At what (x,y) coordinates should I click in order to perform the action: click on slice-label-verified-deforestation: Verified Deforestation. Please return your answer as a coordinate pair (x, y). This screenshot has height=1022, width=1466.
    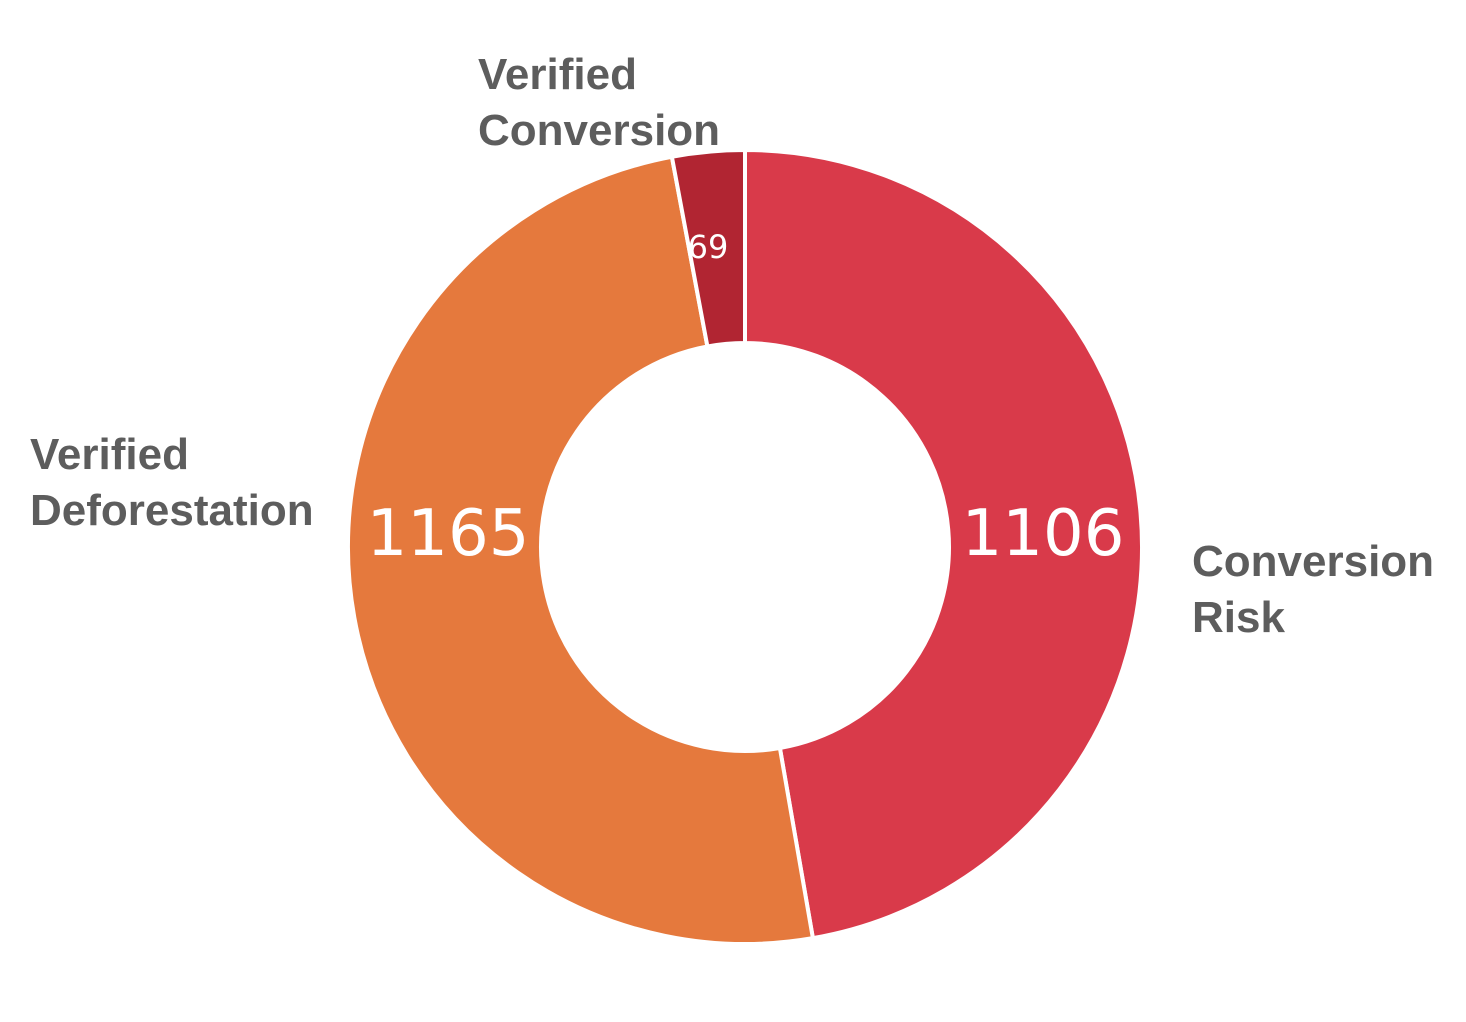
    Looking at the image, I should click on (172, 482).